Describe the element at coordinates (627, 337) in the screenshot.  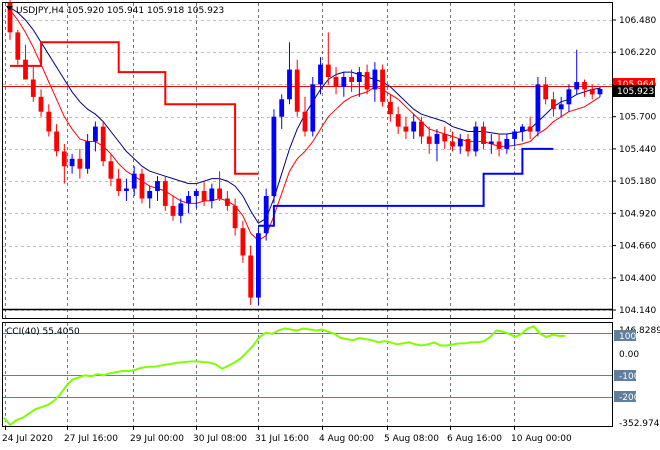
I see `cci-tick-label: 100` at that location.